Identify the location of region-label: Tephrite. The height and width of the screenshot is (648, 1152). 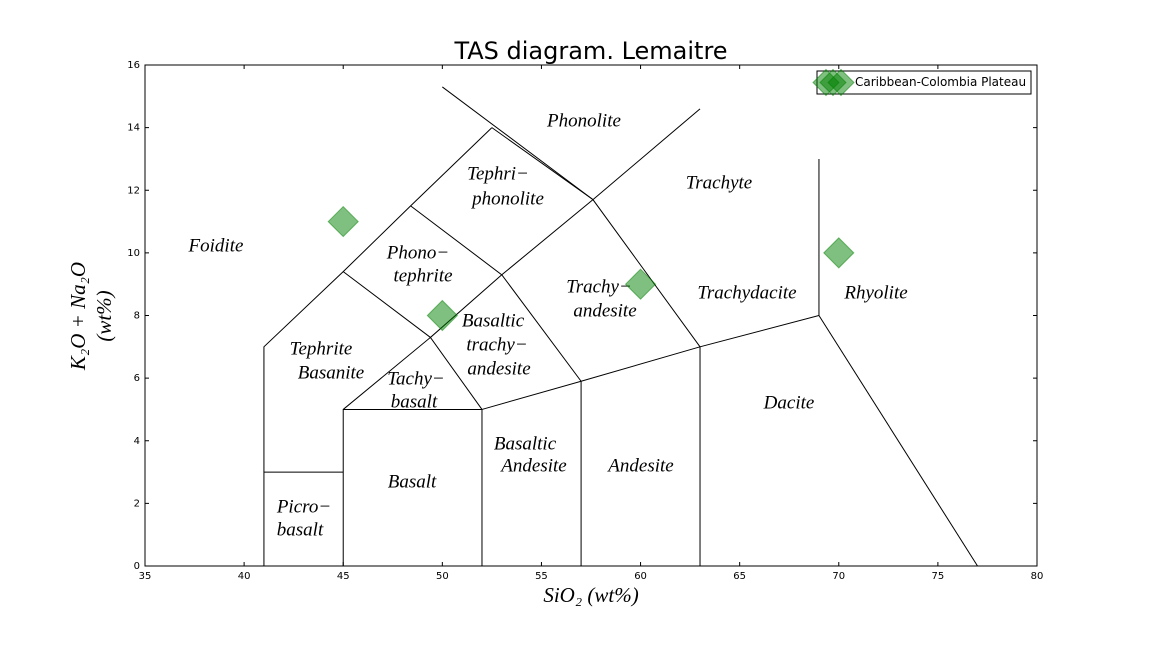
(321, 348).